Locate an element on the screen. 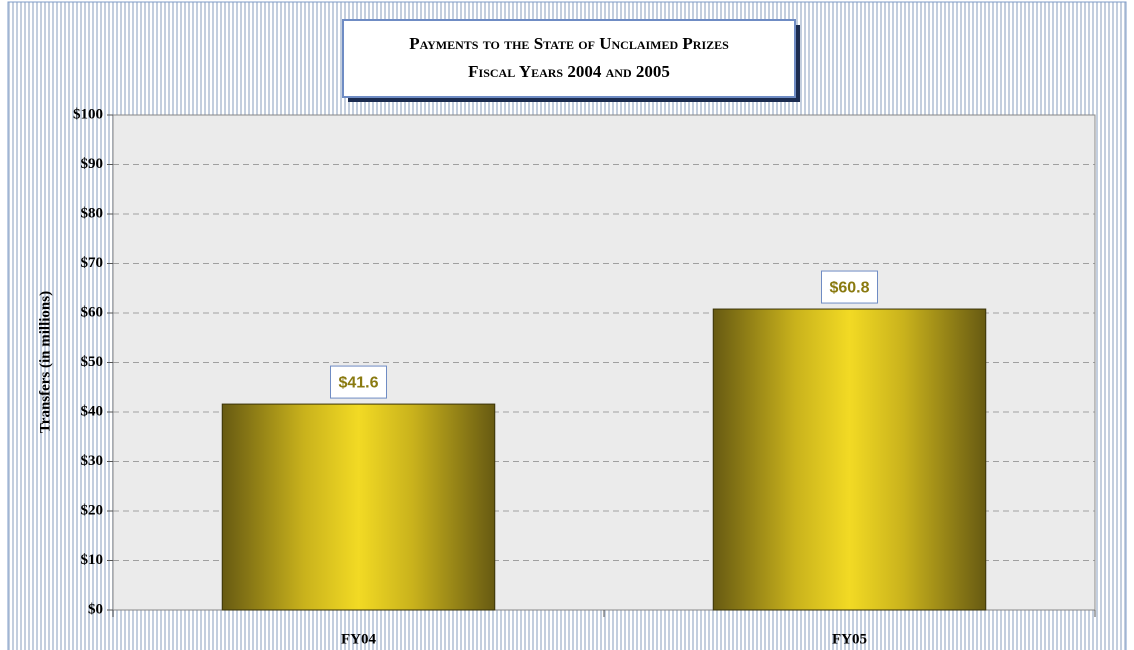 The width and height of the screenshot is (1134, 650). y-tick-label: $50 is located at coordinates (92, 362).